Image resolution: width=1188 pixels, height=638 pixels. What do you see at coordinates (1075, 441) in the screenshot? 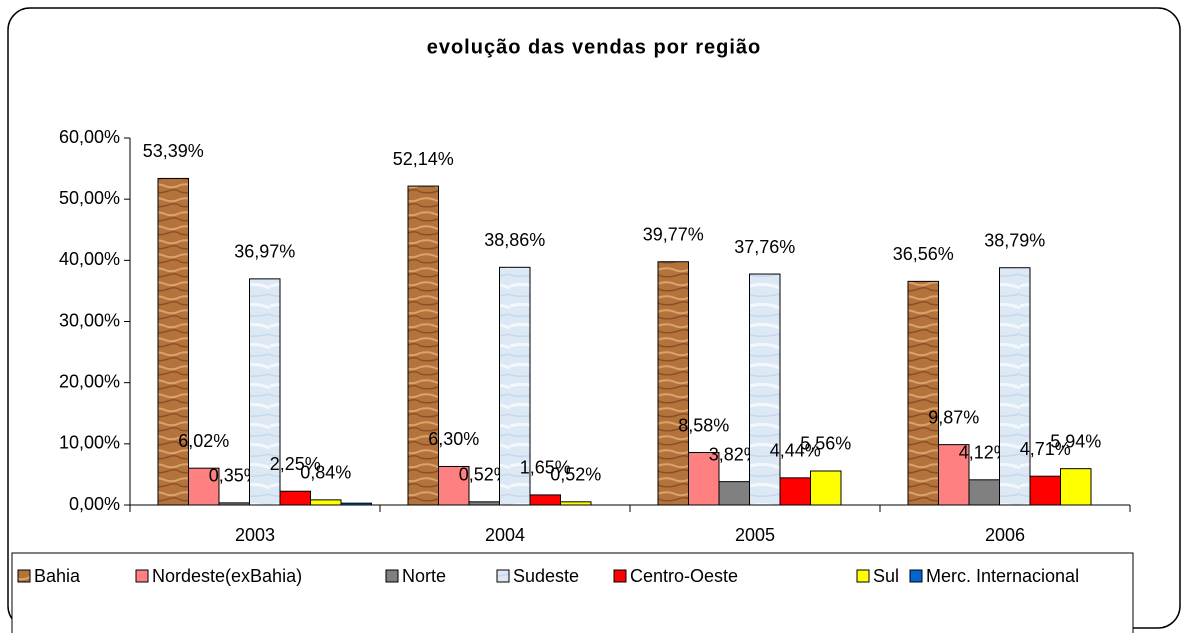
I see `data-label: 5,94%` at bounding box center [1075, 441].